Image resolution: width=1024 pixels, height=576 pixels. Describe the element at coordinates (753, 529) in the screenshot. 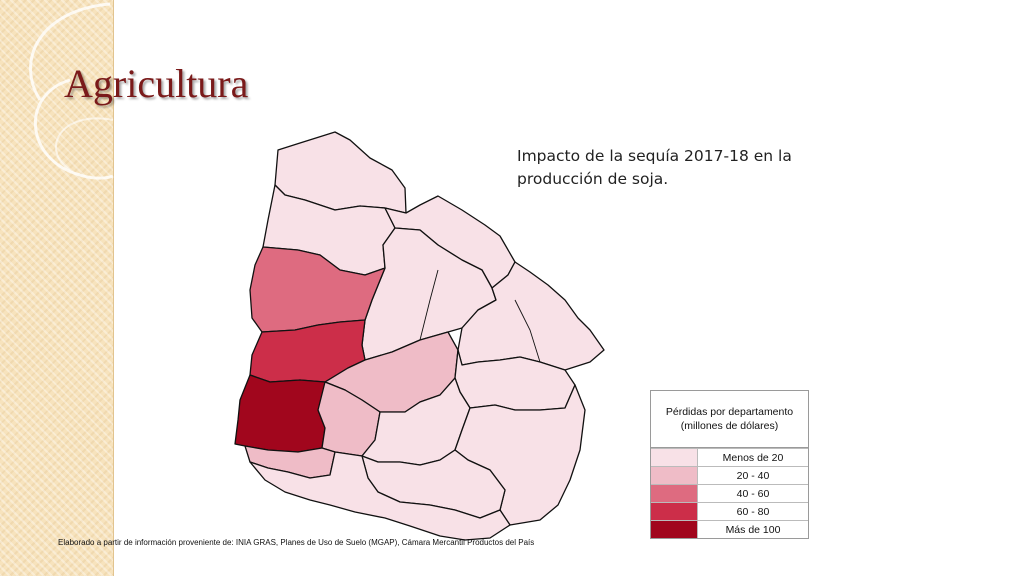

I see `legend-label: Más de 100` at that location.